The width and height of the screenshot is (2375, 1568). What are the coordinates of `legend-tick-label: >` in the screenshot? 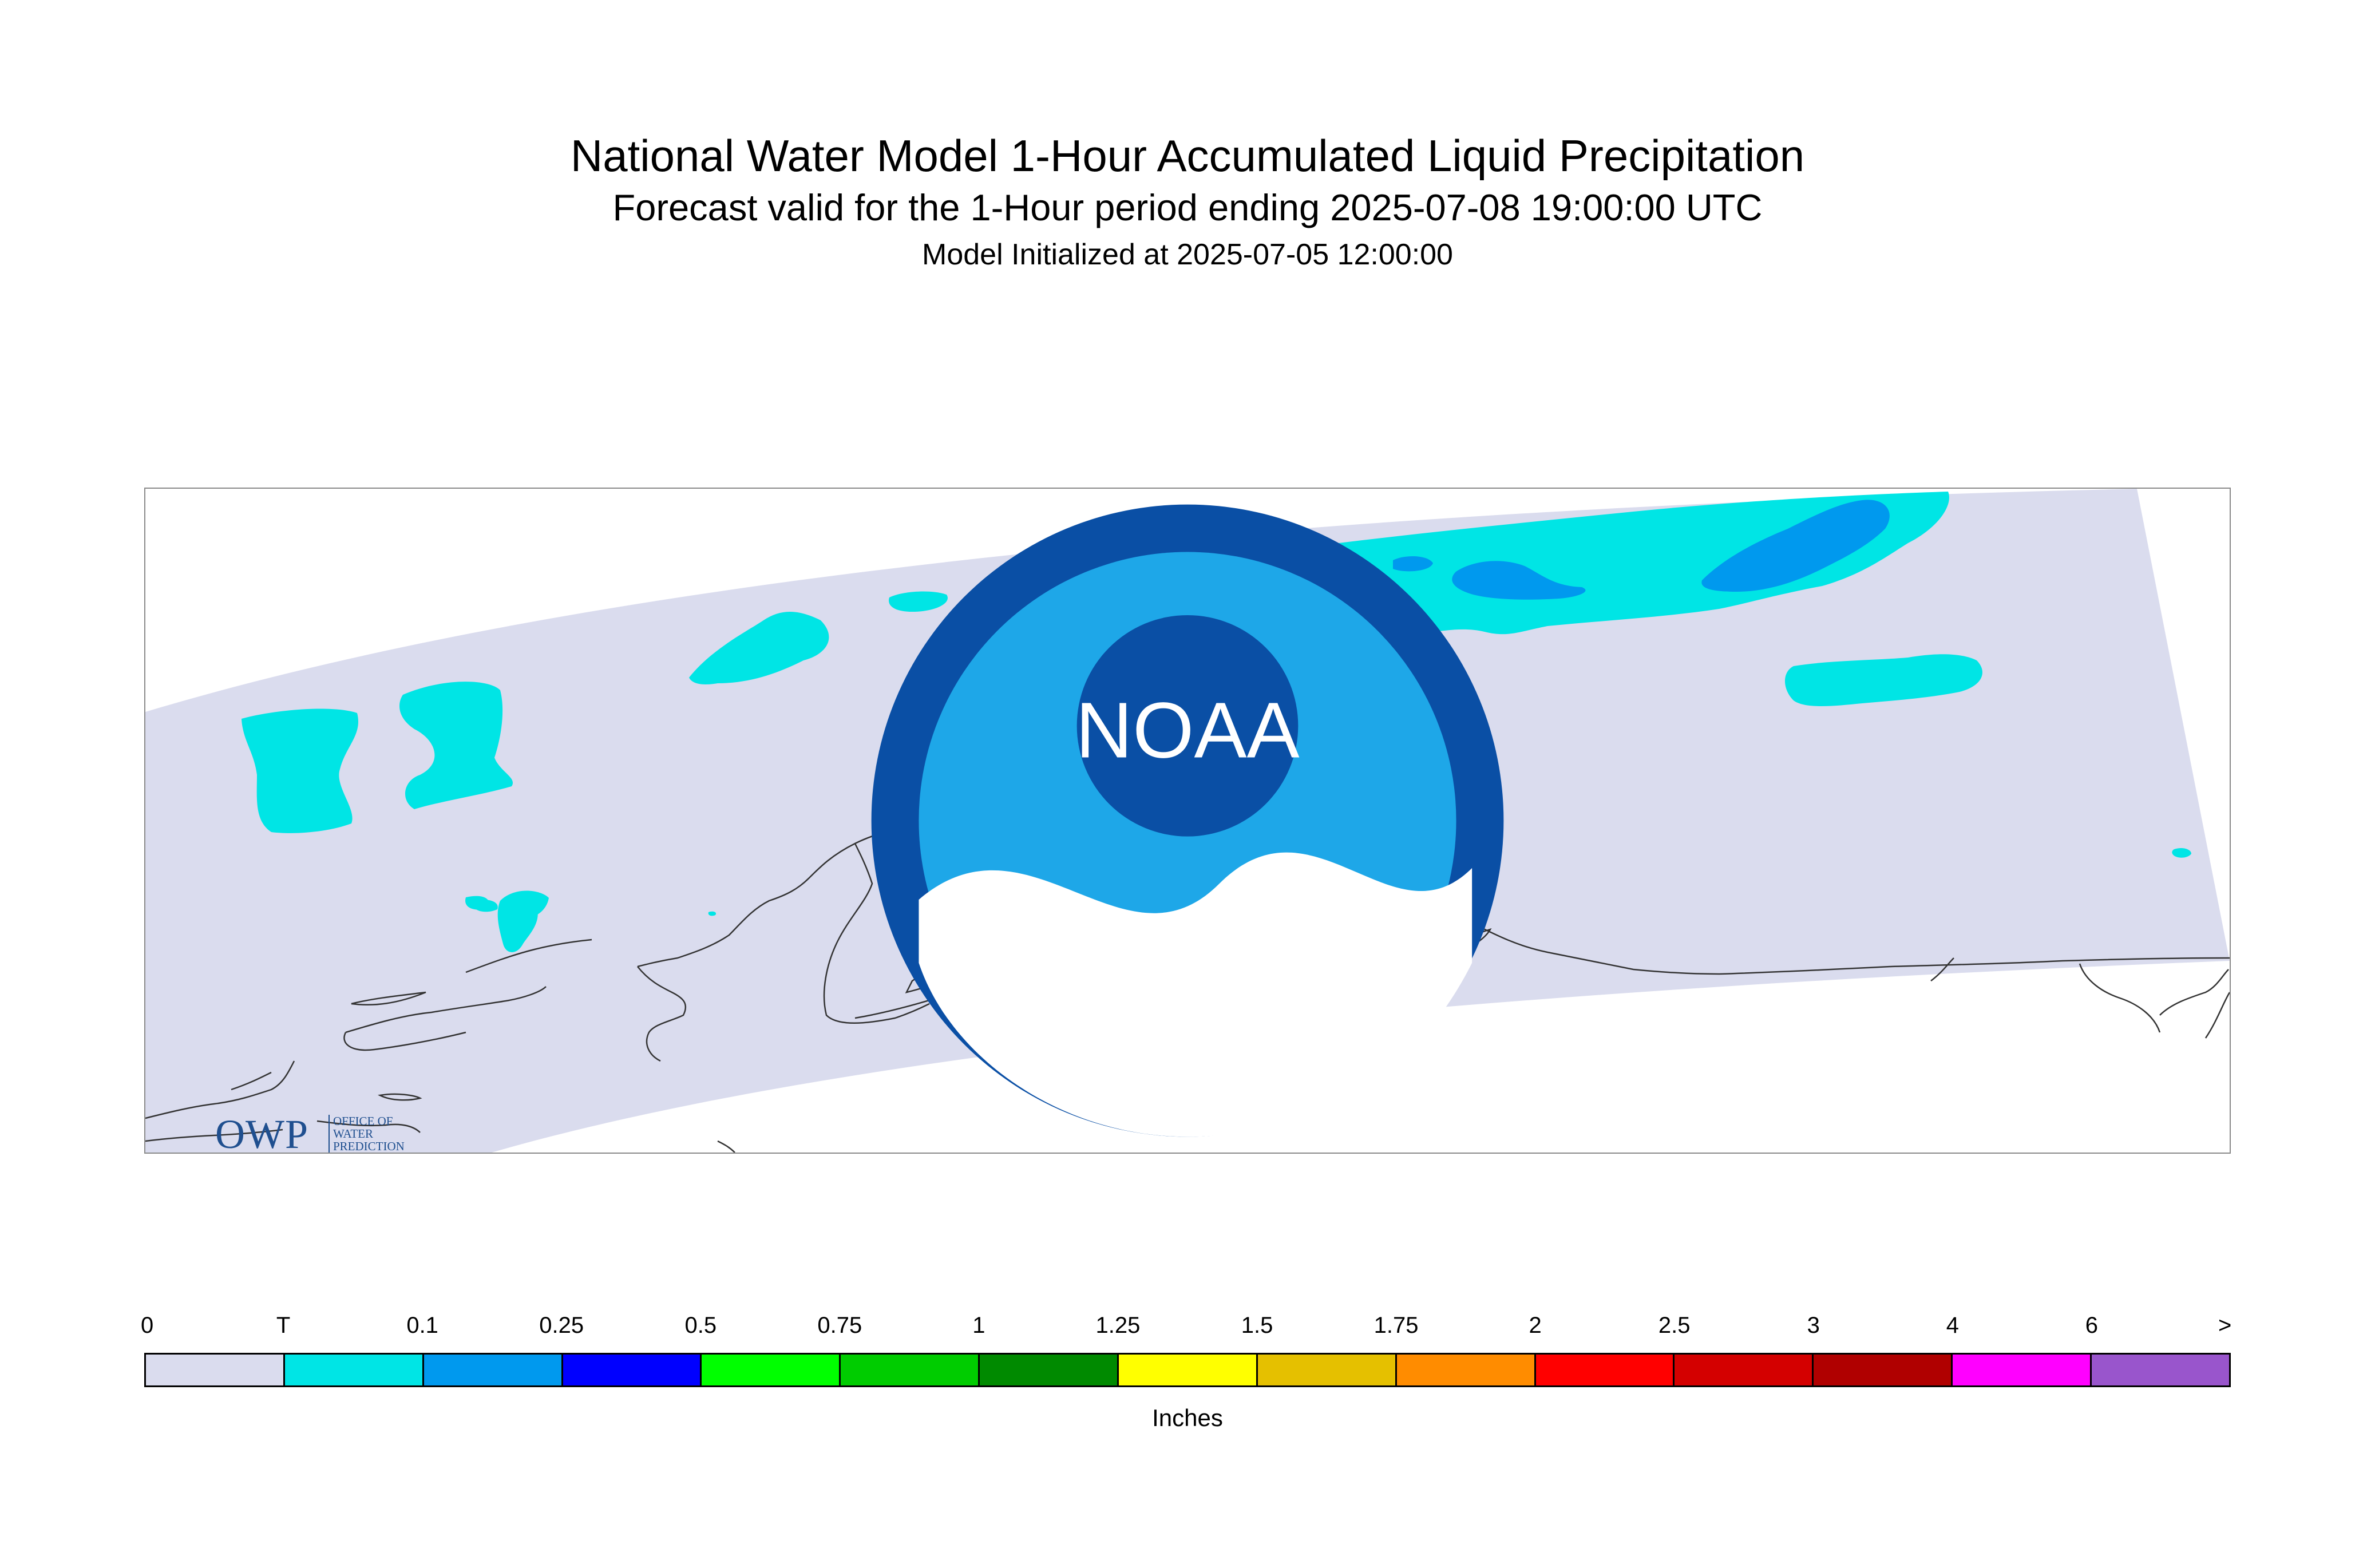 It's located at (2225, 1325).